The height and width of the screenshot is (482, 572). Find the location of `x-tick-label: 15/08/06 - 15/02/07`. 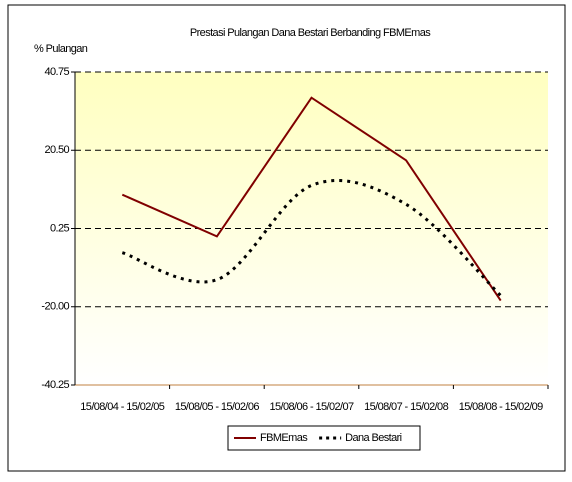

x-tick-label: 15/08/06 - 15/02/07 is located at coordinates (311, 407).